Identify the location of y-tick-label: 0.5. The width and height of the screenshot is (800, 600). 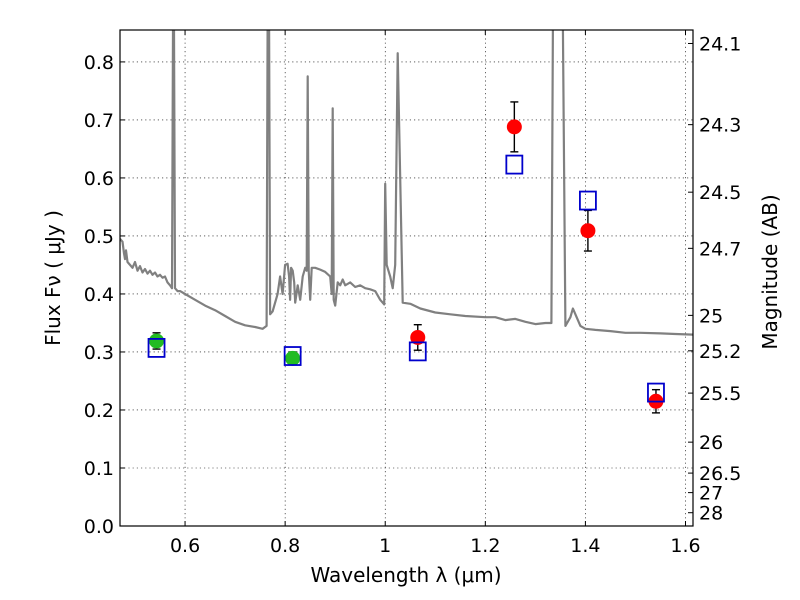
(99, 237).